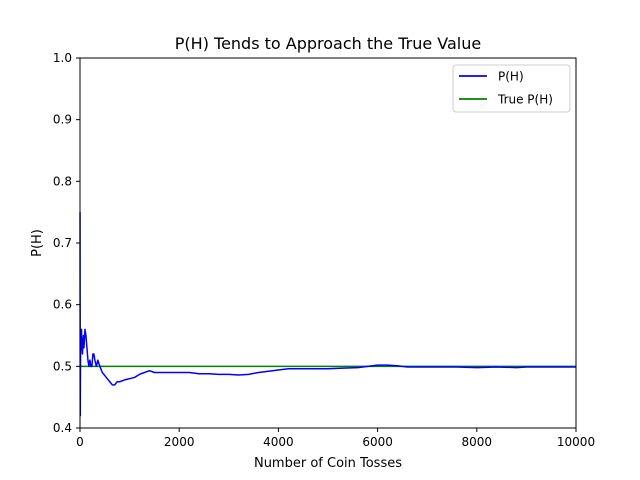  What do you see at coordinates (511, 77) in the screenshot?
I see `legend-label: P(H)` at bounding box center [511, 77].